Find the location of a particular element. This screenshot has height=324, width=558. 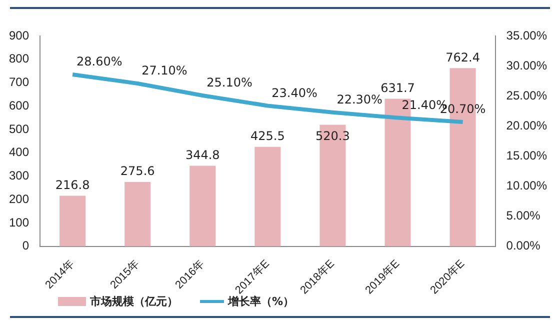

data-label: 520.3 is located at coordinates (333, 135).